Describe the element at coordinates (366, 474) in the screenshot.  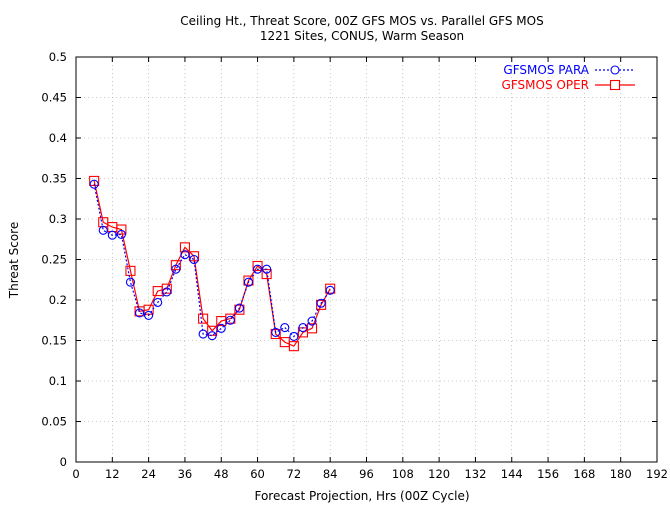
I see `x-tick-label: 96` at that location.